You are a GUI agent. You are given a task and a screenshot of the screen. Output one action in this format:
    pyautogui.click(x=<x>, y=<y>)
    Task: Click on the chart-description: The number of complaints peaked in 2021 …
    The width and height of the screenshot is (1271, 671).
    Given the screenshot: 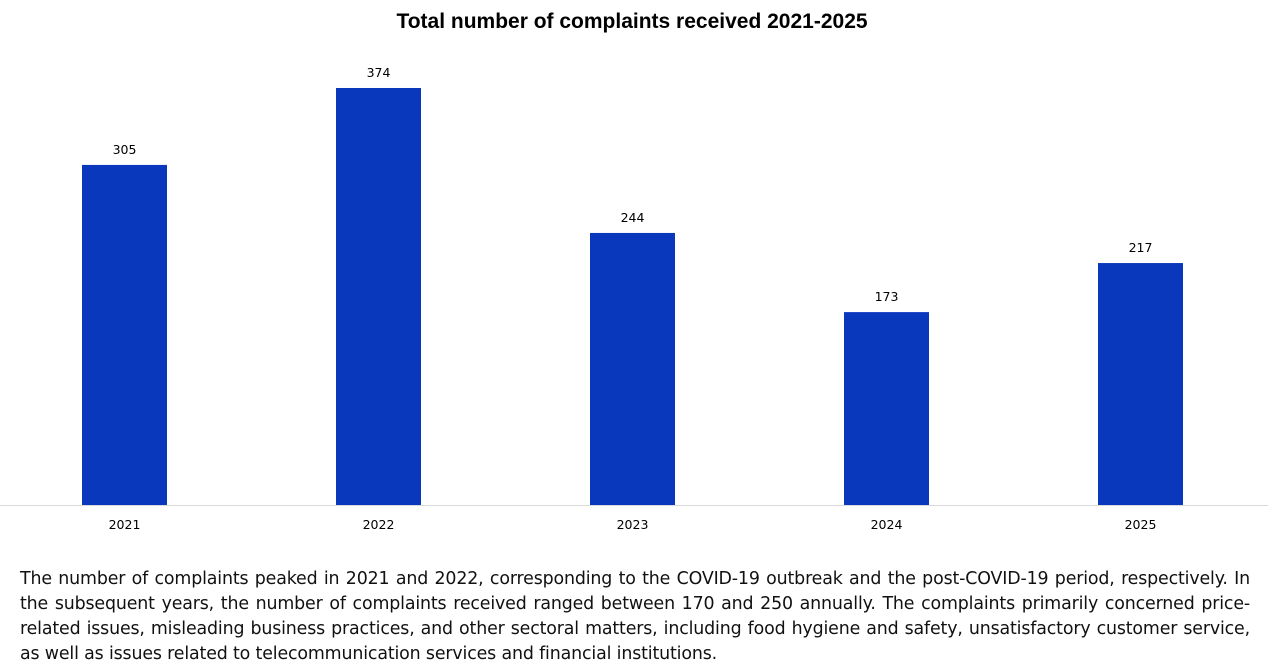 What is the action you would take?
    pyautogui.click(x=635, y=616)
    